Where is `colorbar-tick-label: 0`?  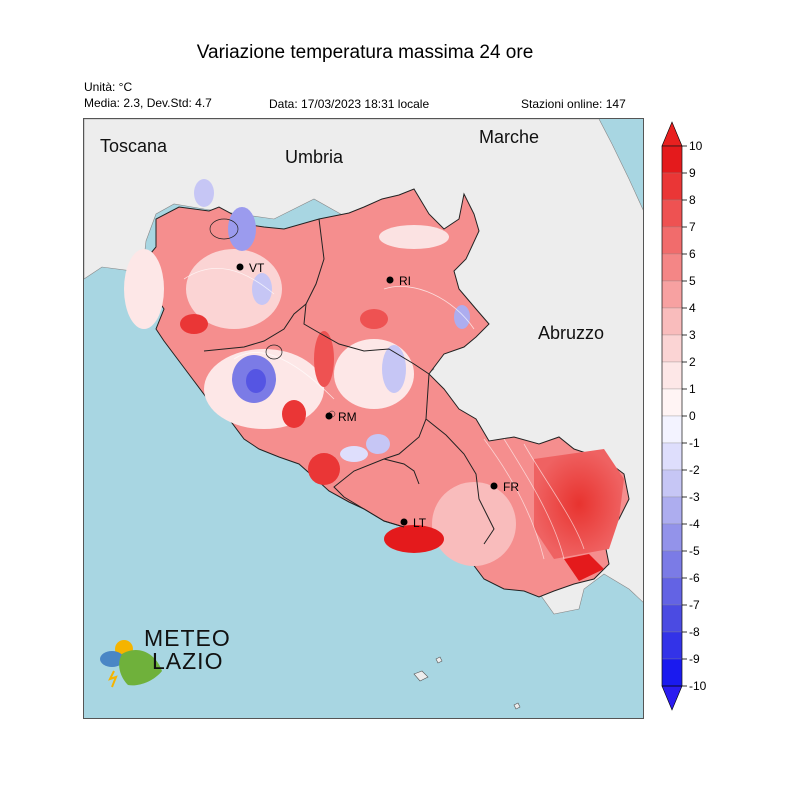 colorbar-tick-label: 0 is located at coordinates (692, 416).